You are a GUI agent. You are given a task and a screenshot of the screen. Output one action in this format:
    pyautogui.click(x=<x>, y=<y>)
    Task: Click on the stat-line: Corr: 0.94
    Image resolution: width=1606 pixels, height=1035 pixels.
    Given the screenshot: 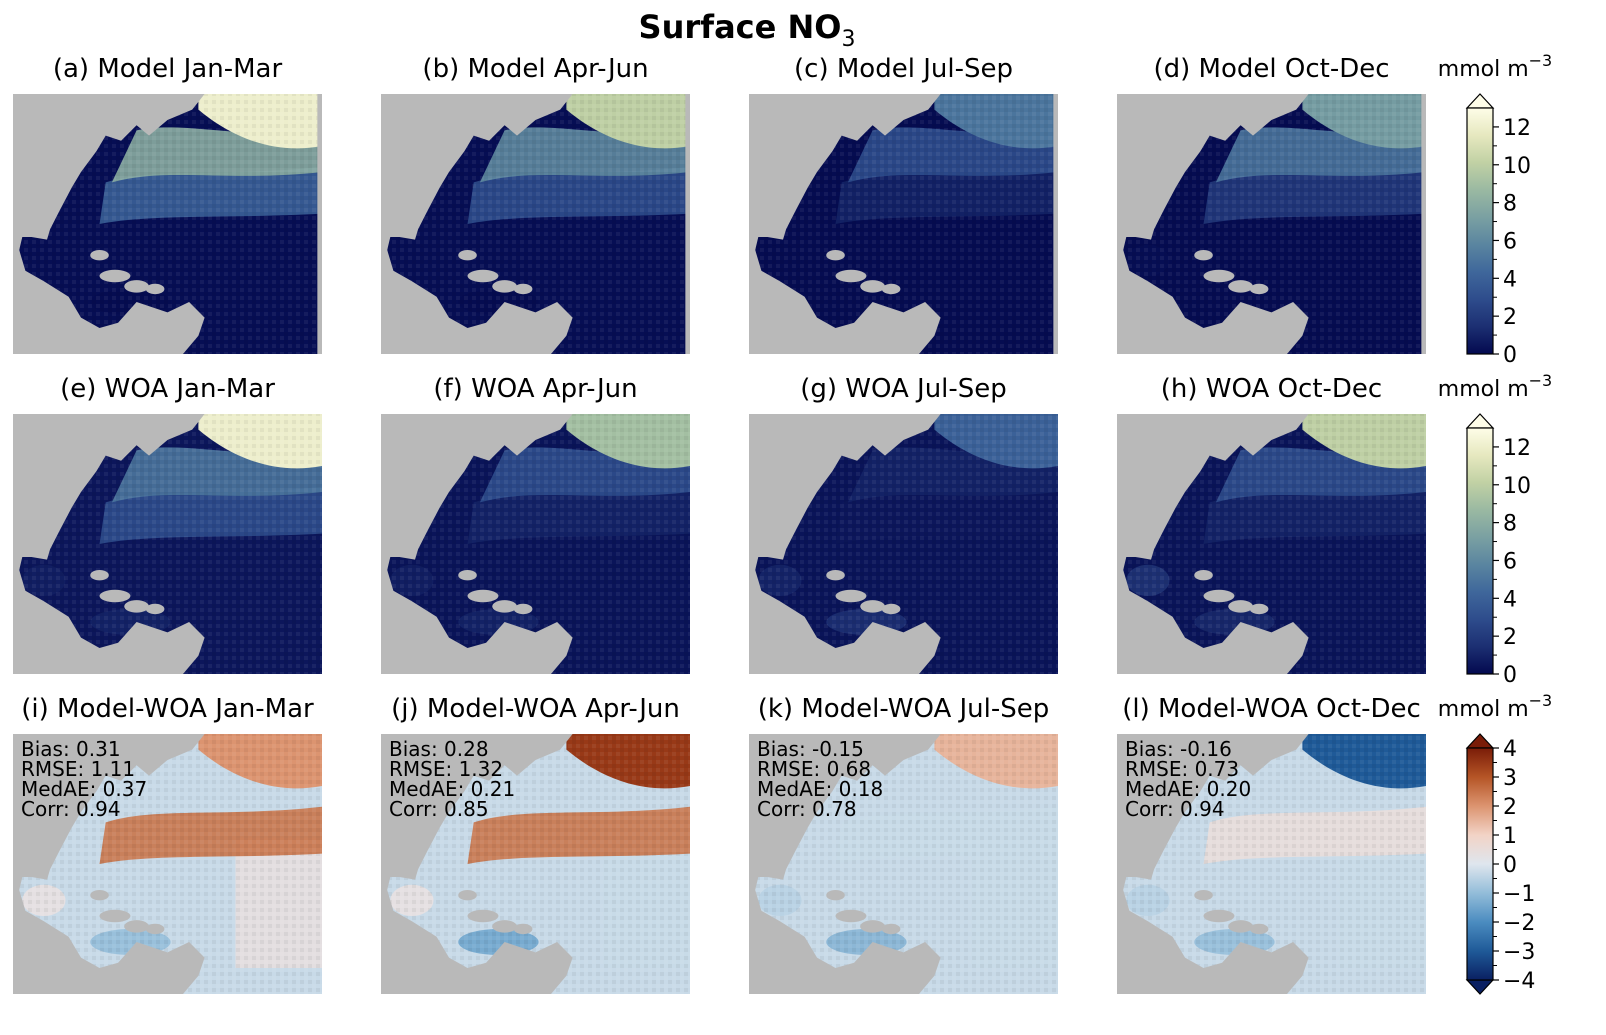 What is the action you would take?
    pyautogui.click(x=1175, y=809)
    